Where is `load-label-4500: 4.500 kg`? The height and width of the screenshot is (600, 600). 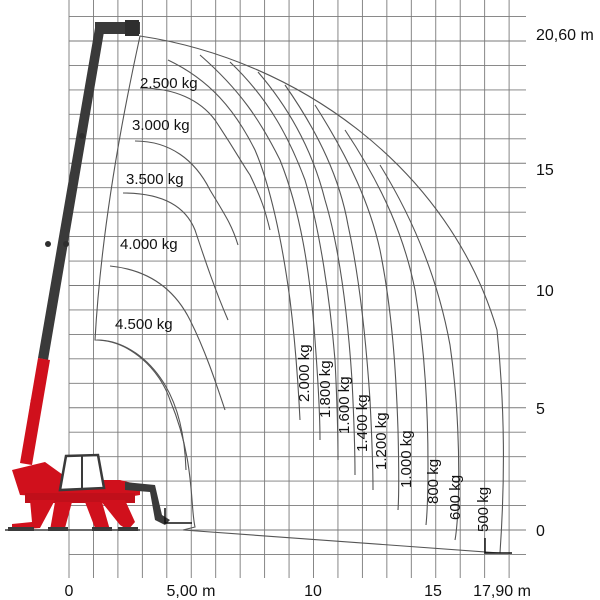
load-label-4500: 4.500 kg is located at coordinates (144, 324).